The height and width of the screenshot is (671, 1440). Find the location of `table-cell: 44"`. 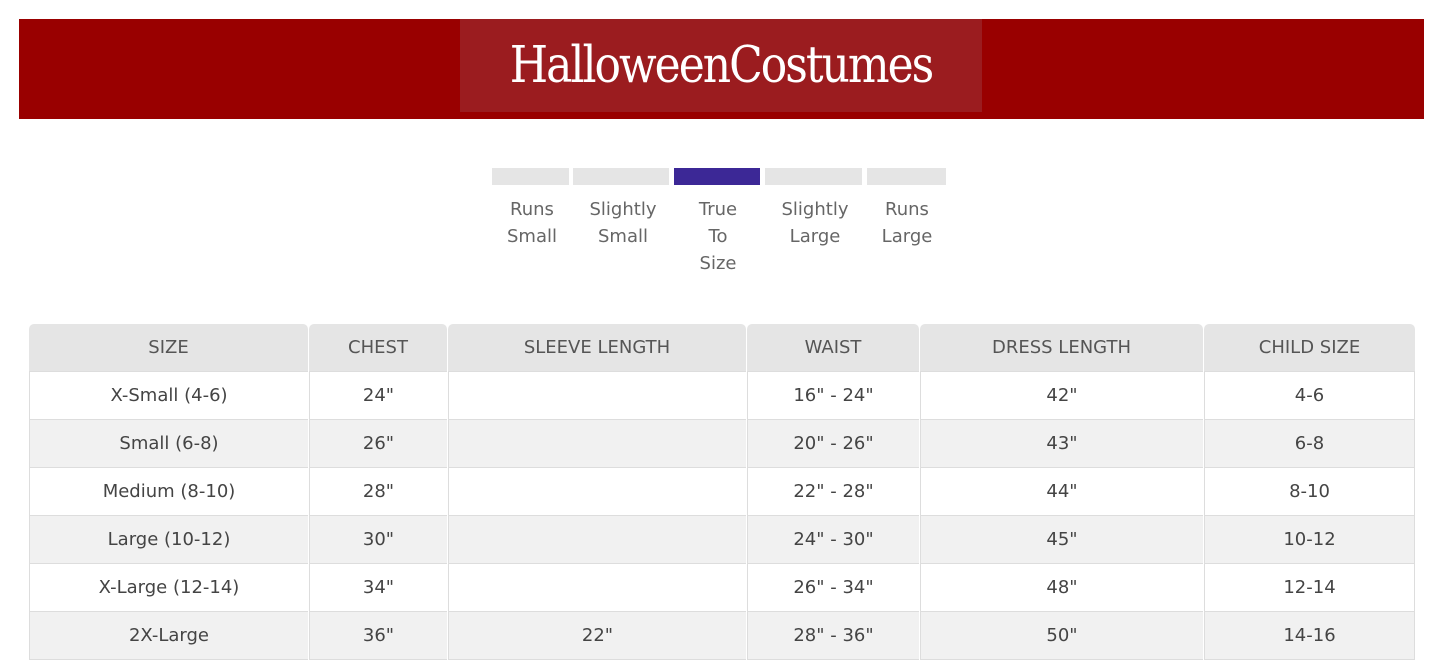

table-cell: 44" is located at coordinates (1061, 491).